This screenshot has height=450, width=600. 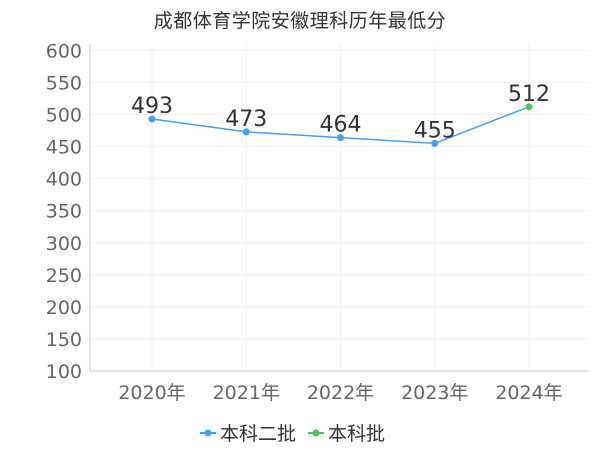 What do you see at coordinates (64, 372) in the screenshot?
I see `y-tick-label: 100` at bounding box center [64, 372].